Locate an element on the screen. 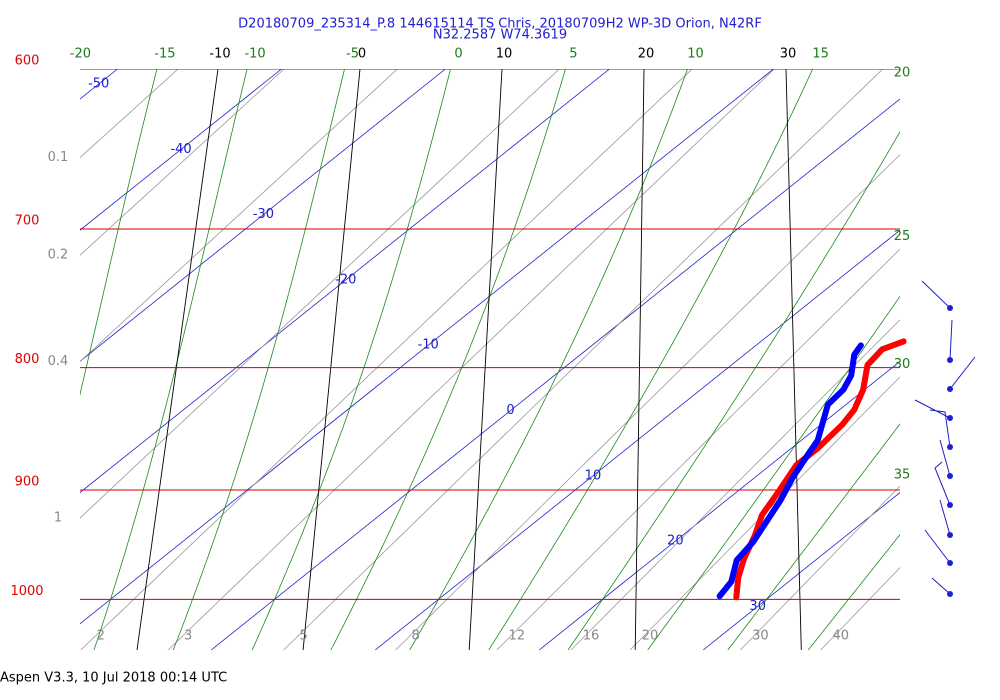  mixing-ratio-label: 3 is located at coordinates (188, 636).